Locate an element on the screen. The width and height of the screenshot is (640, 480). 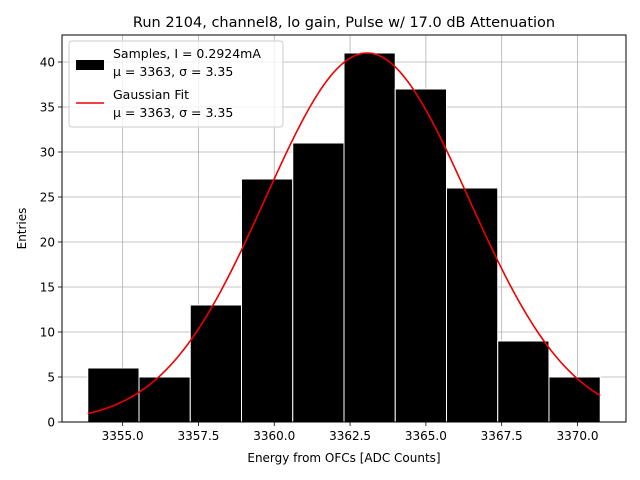
legend-samples-label: Samples, I = 0.2924mA is located at coordinates (187, 53).